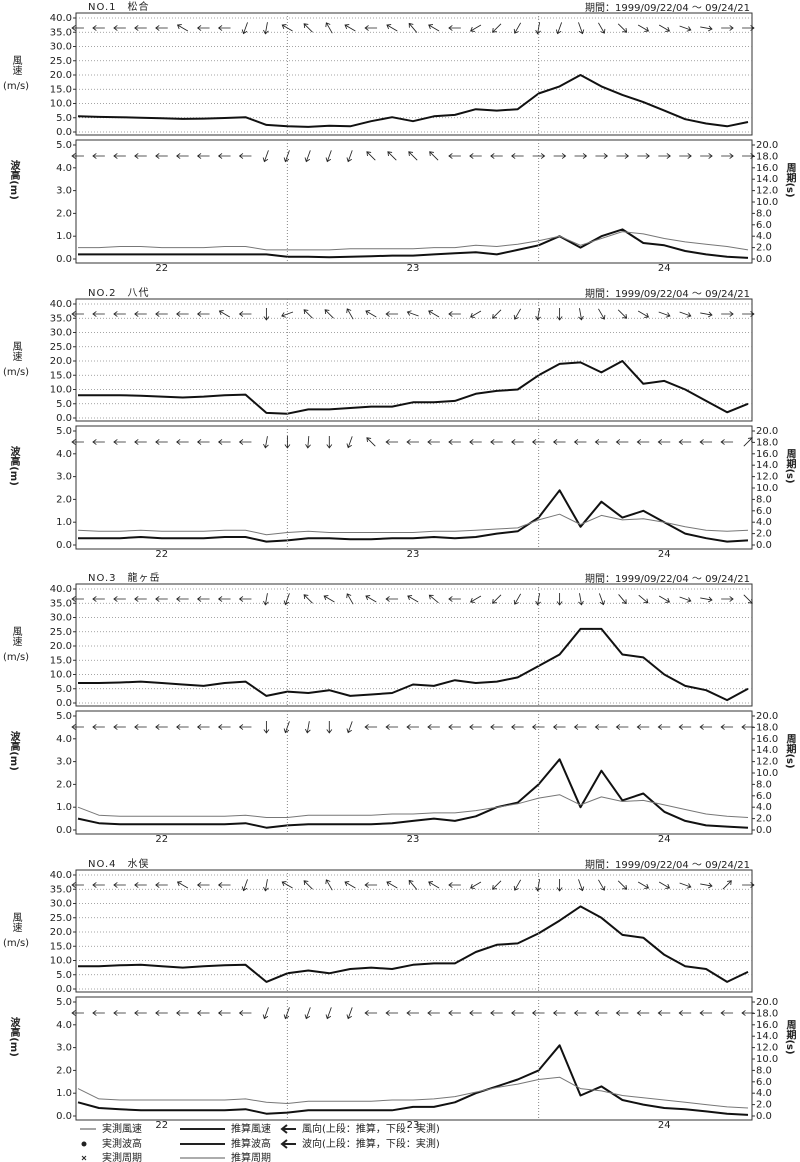 This screenshot has height=1162, width=800. I want to click on legend-label: 推算風速, so click(251, 1128).